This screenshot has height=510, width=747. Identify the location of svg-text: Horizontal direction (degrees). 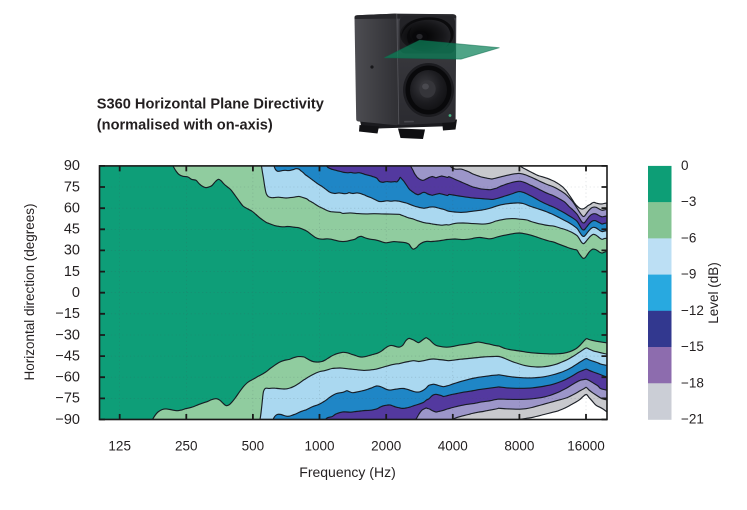
(29, 291).